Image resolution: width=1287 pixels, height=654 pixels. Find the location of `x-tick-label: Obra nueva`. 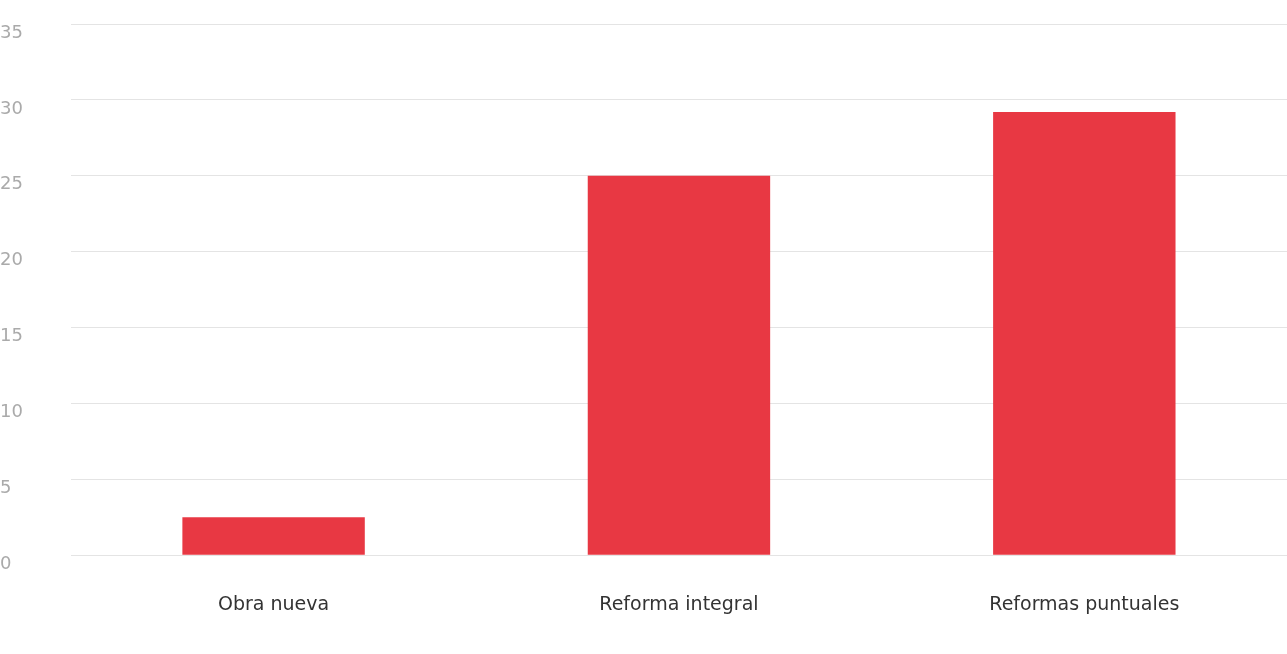

x-tick-label: Obra nueva is located at coordinates (274, 602).